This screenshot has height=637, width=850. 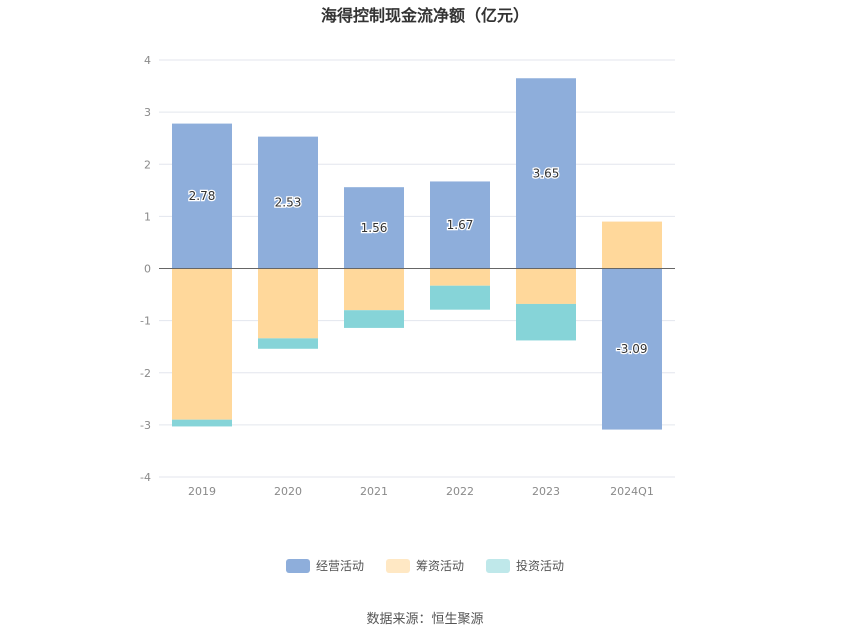 I want to click on data-label: 3.65, so click(x=546, y=173).